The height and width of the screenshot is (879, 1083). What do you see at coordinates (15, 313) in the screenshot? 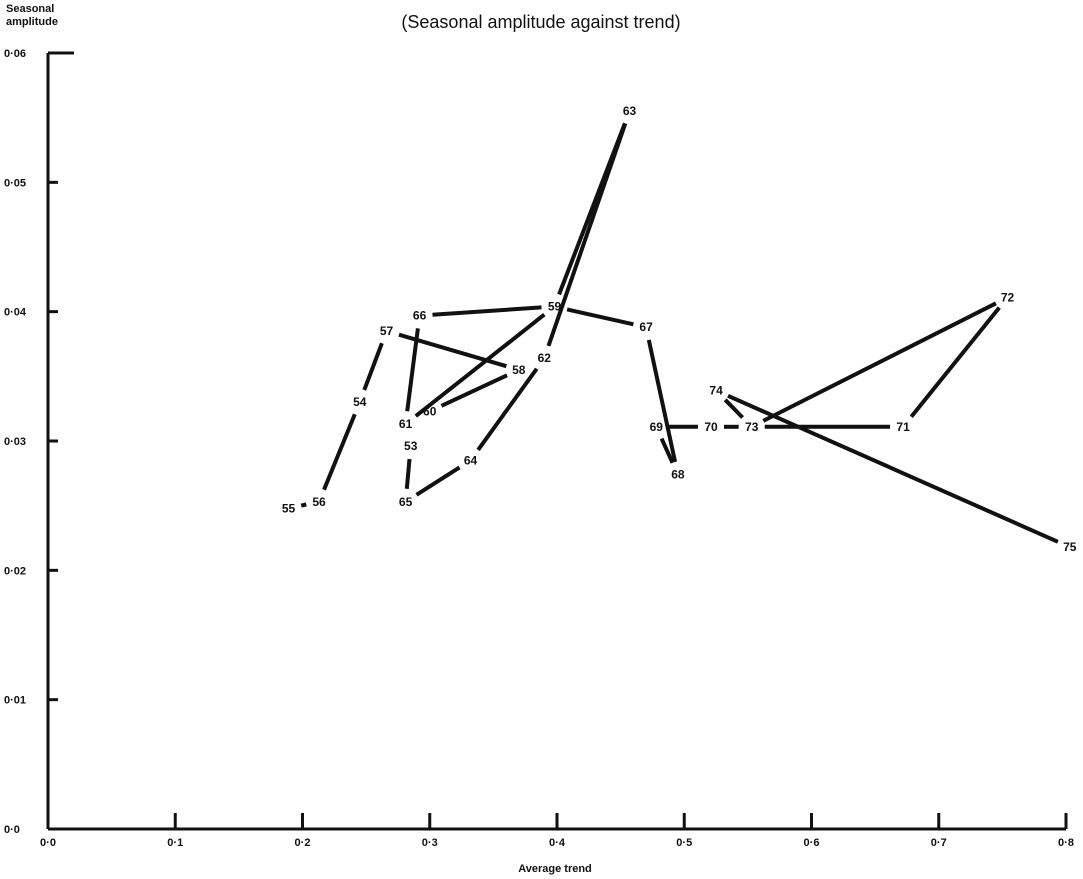
I see `y-tick-label-4: 0·04` at bounding box center [15, 313].